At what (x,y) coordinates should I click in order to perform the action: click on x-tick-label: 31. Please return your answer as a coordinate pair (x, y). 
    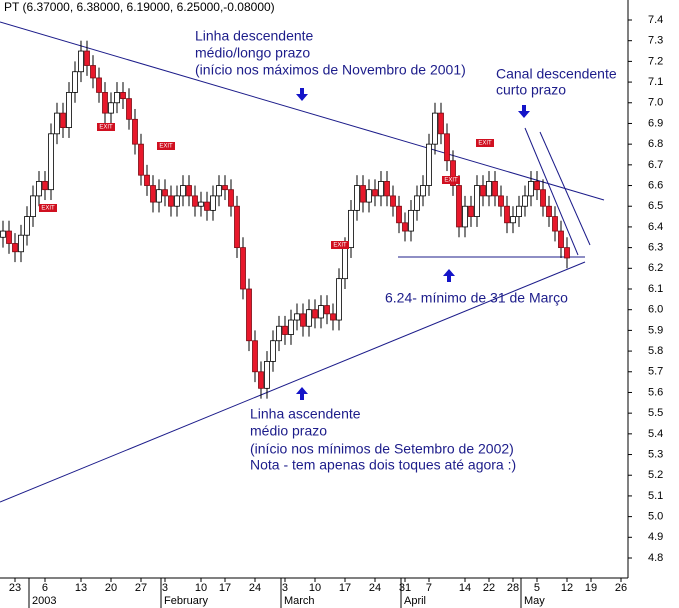
    Looking at the image, I should click on (405, 588).